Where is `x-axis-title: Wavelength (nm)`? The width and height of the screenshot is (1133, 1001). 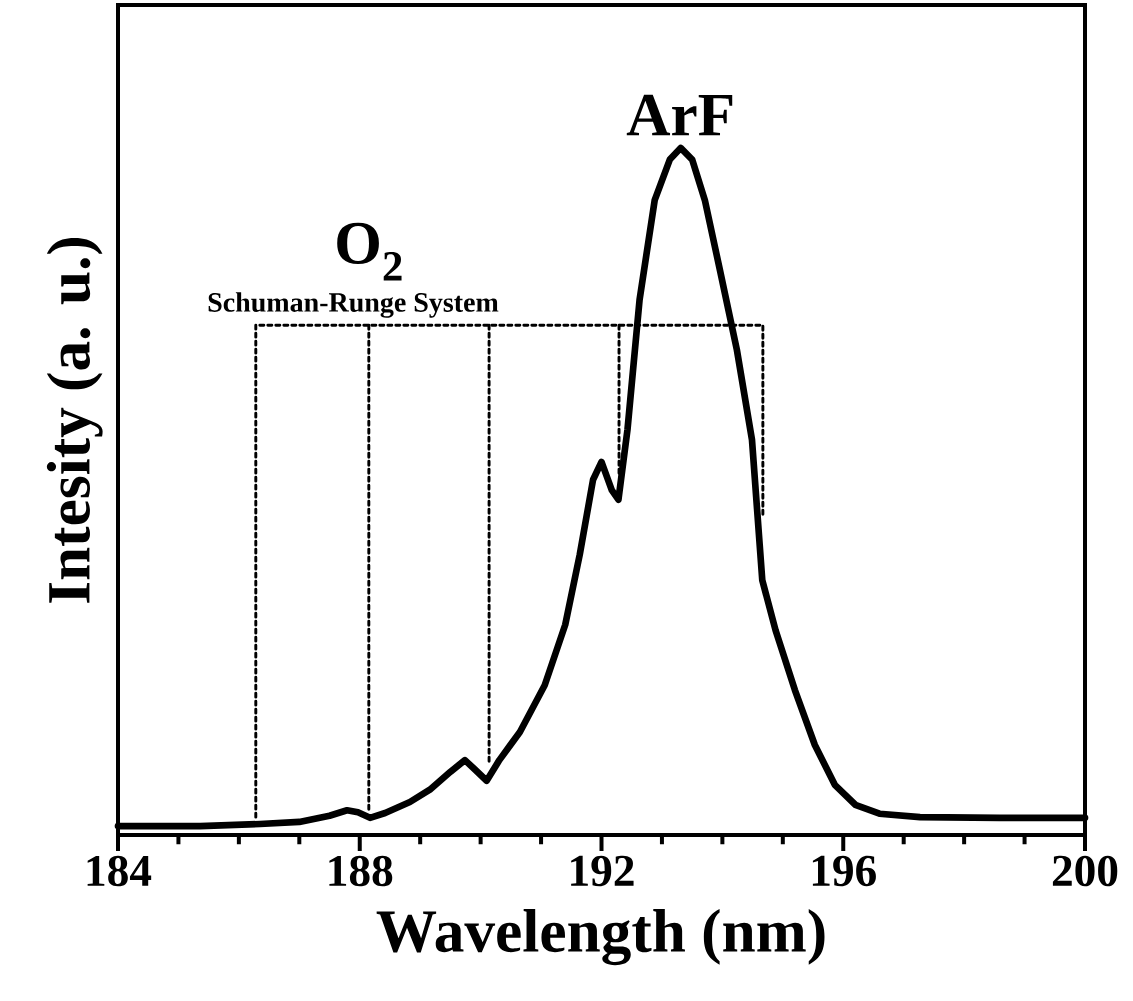
x-axis-title: Wavelength (nm) is located at coordinates (600, 937).